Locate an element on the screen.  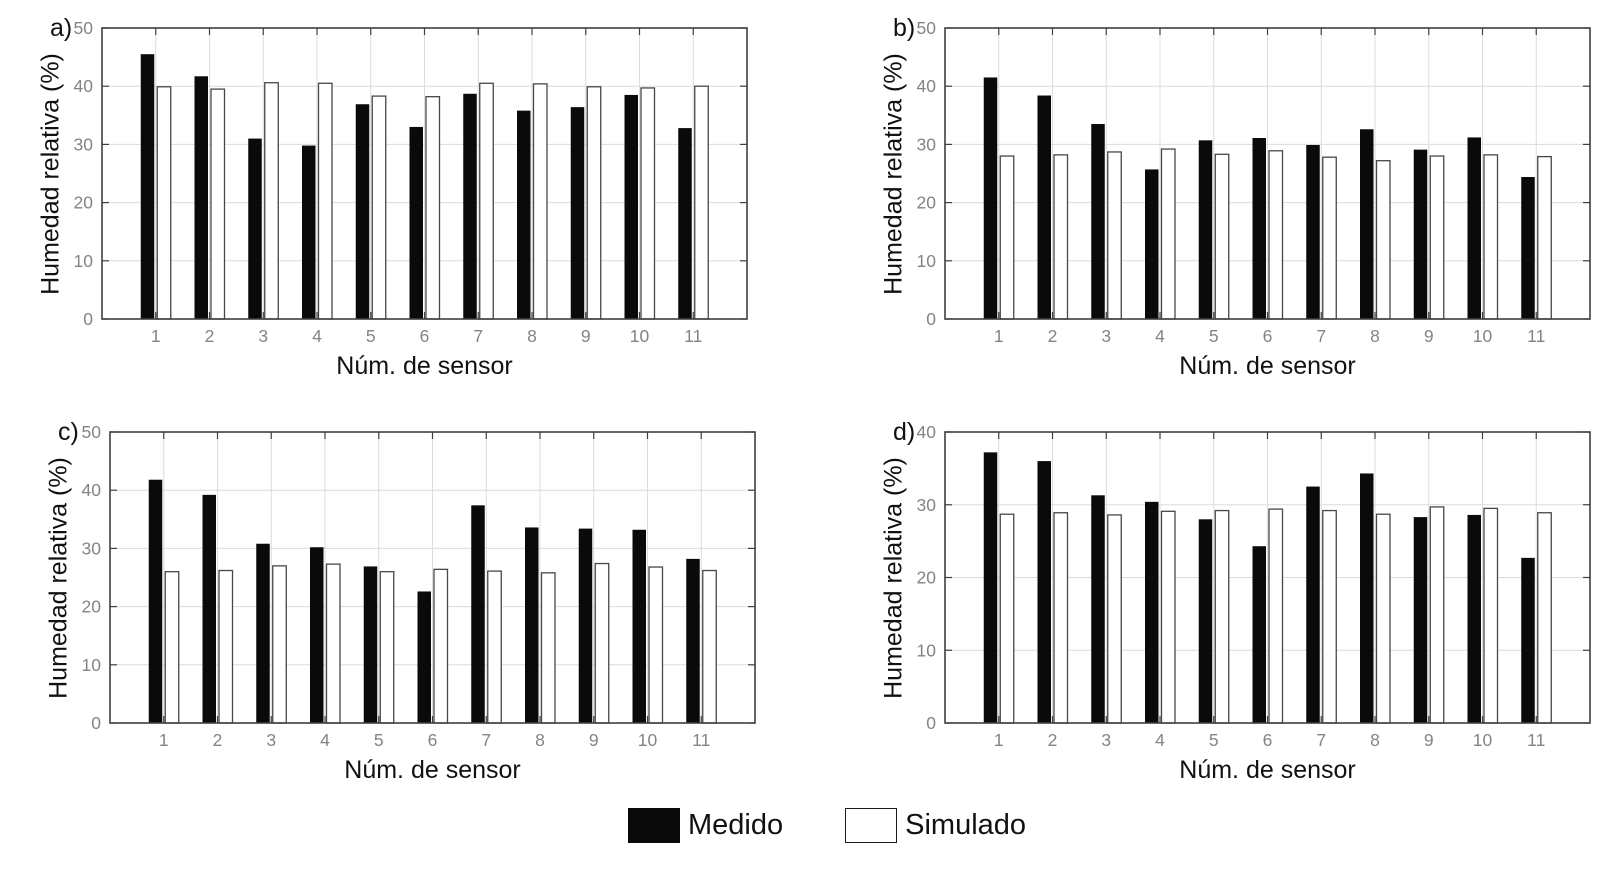
medido-swatch is located at coordinates (654, 825).